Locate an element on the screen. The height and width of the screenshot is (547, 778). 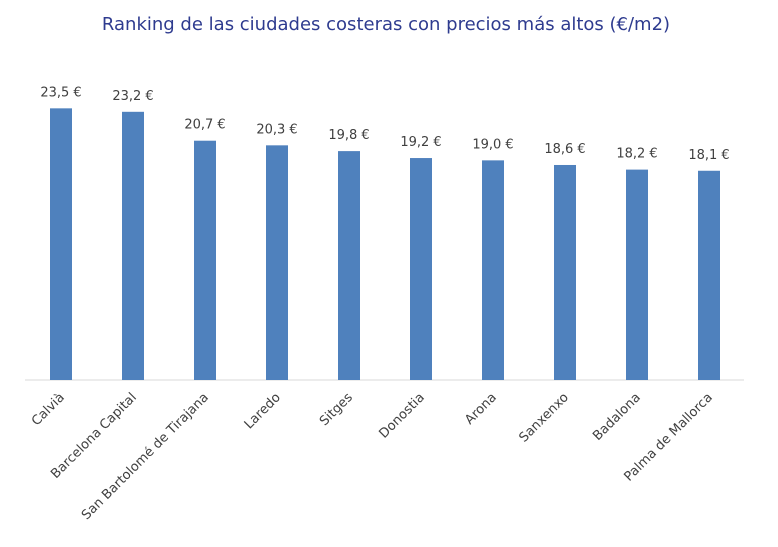
x-tick-label: Sitges is located at coordinates (336, 409).